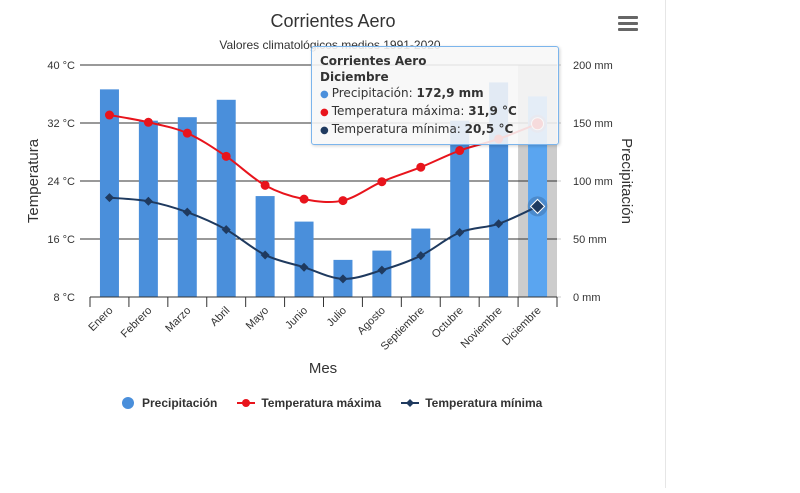 This screenshot has height=493, width=800. I want to click on x-tick-label: Abril, so click(220, 317).